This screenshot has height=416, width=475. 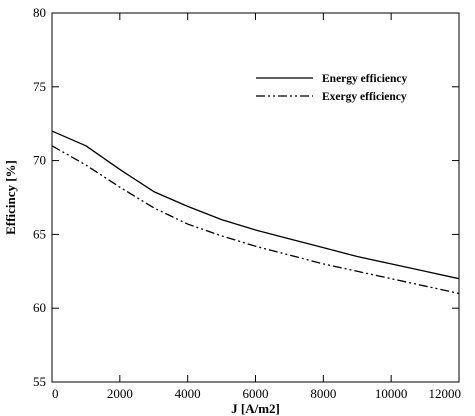 I want to click on x-tick-label: 8000, so click(x=323, y=393).